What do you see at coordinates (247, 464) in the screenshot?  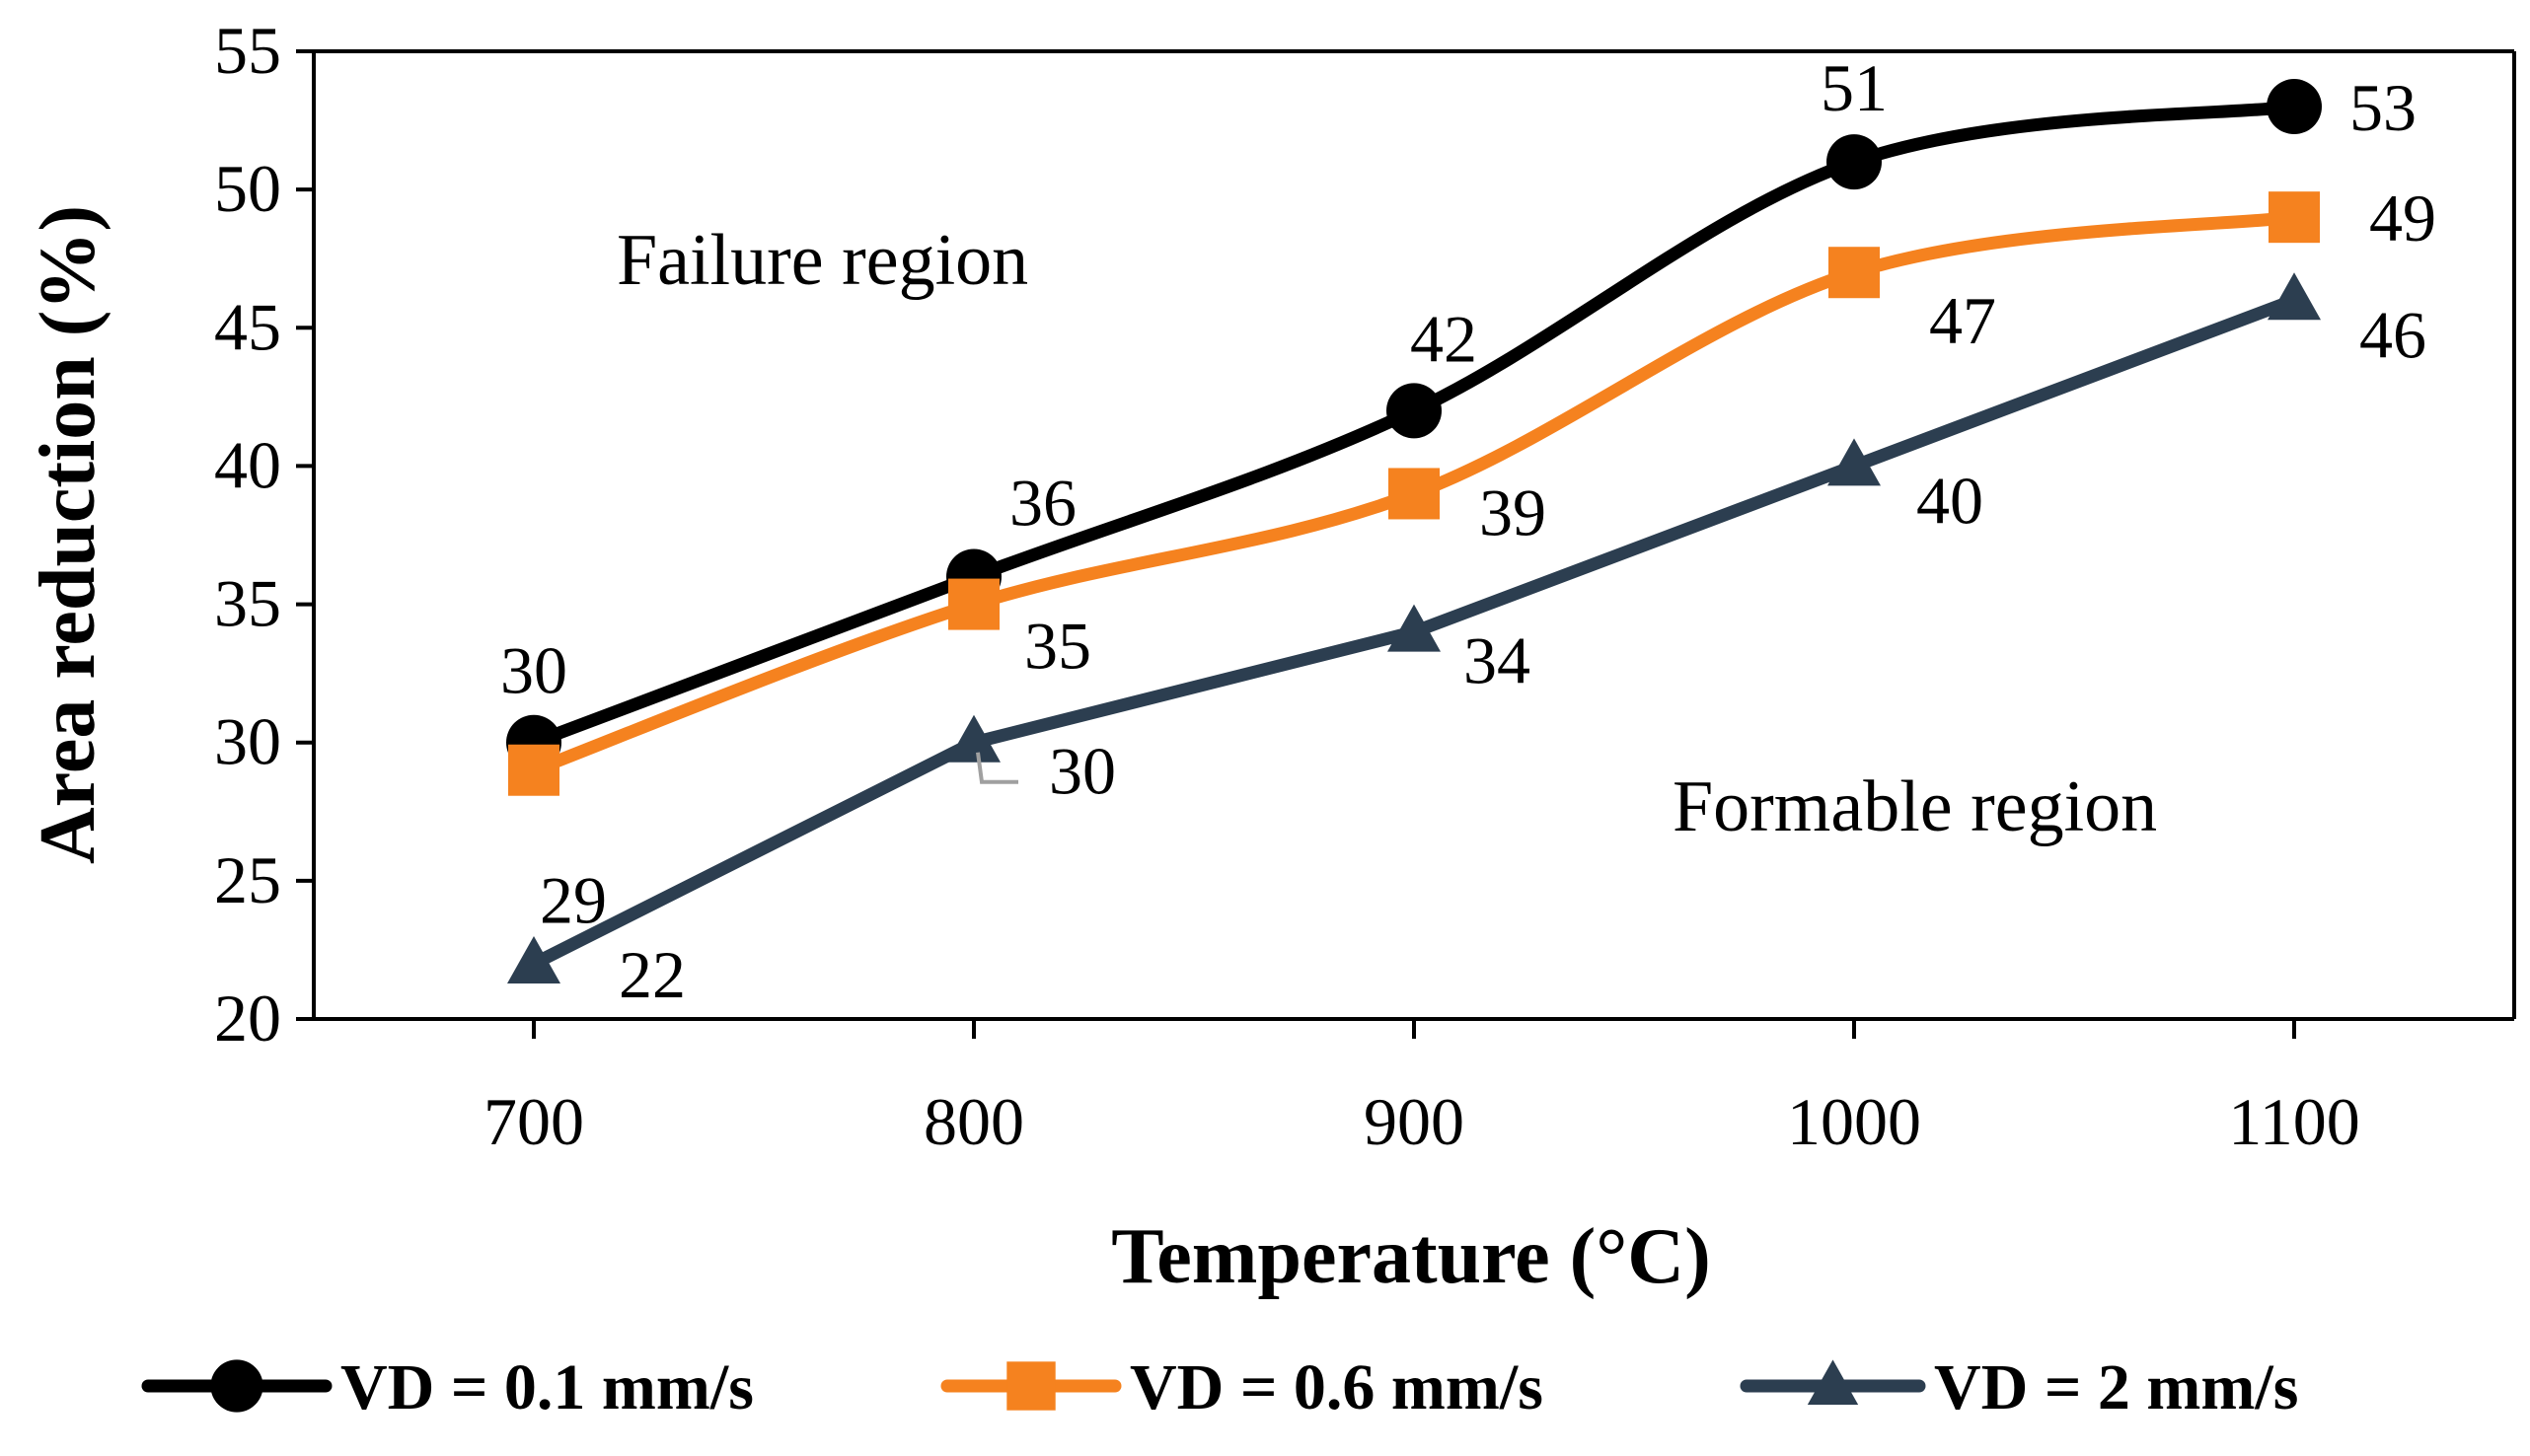 I see `y-tick-label: 40` at bounding box center [247, 464].